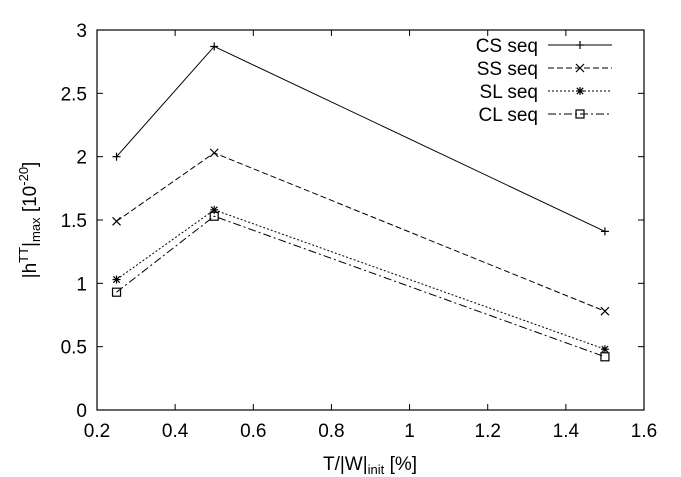 This screenshot has width=681, height=477. I want to click on x-tick-label: 1, so click(409, 431).